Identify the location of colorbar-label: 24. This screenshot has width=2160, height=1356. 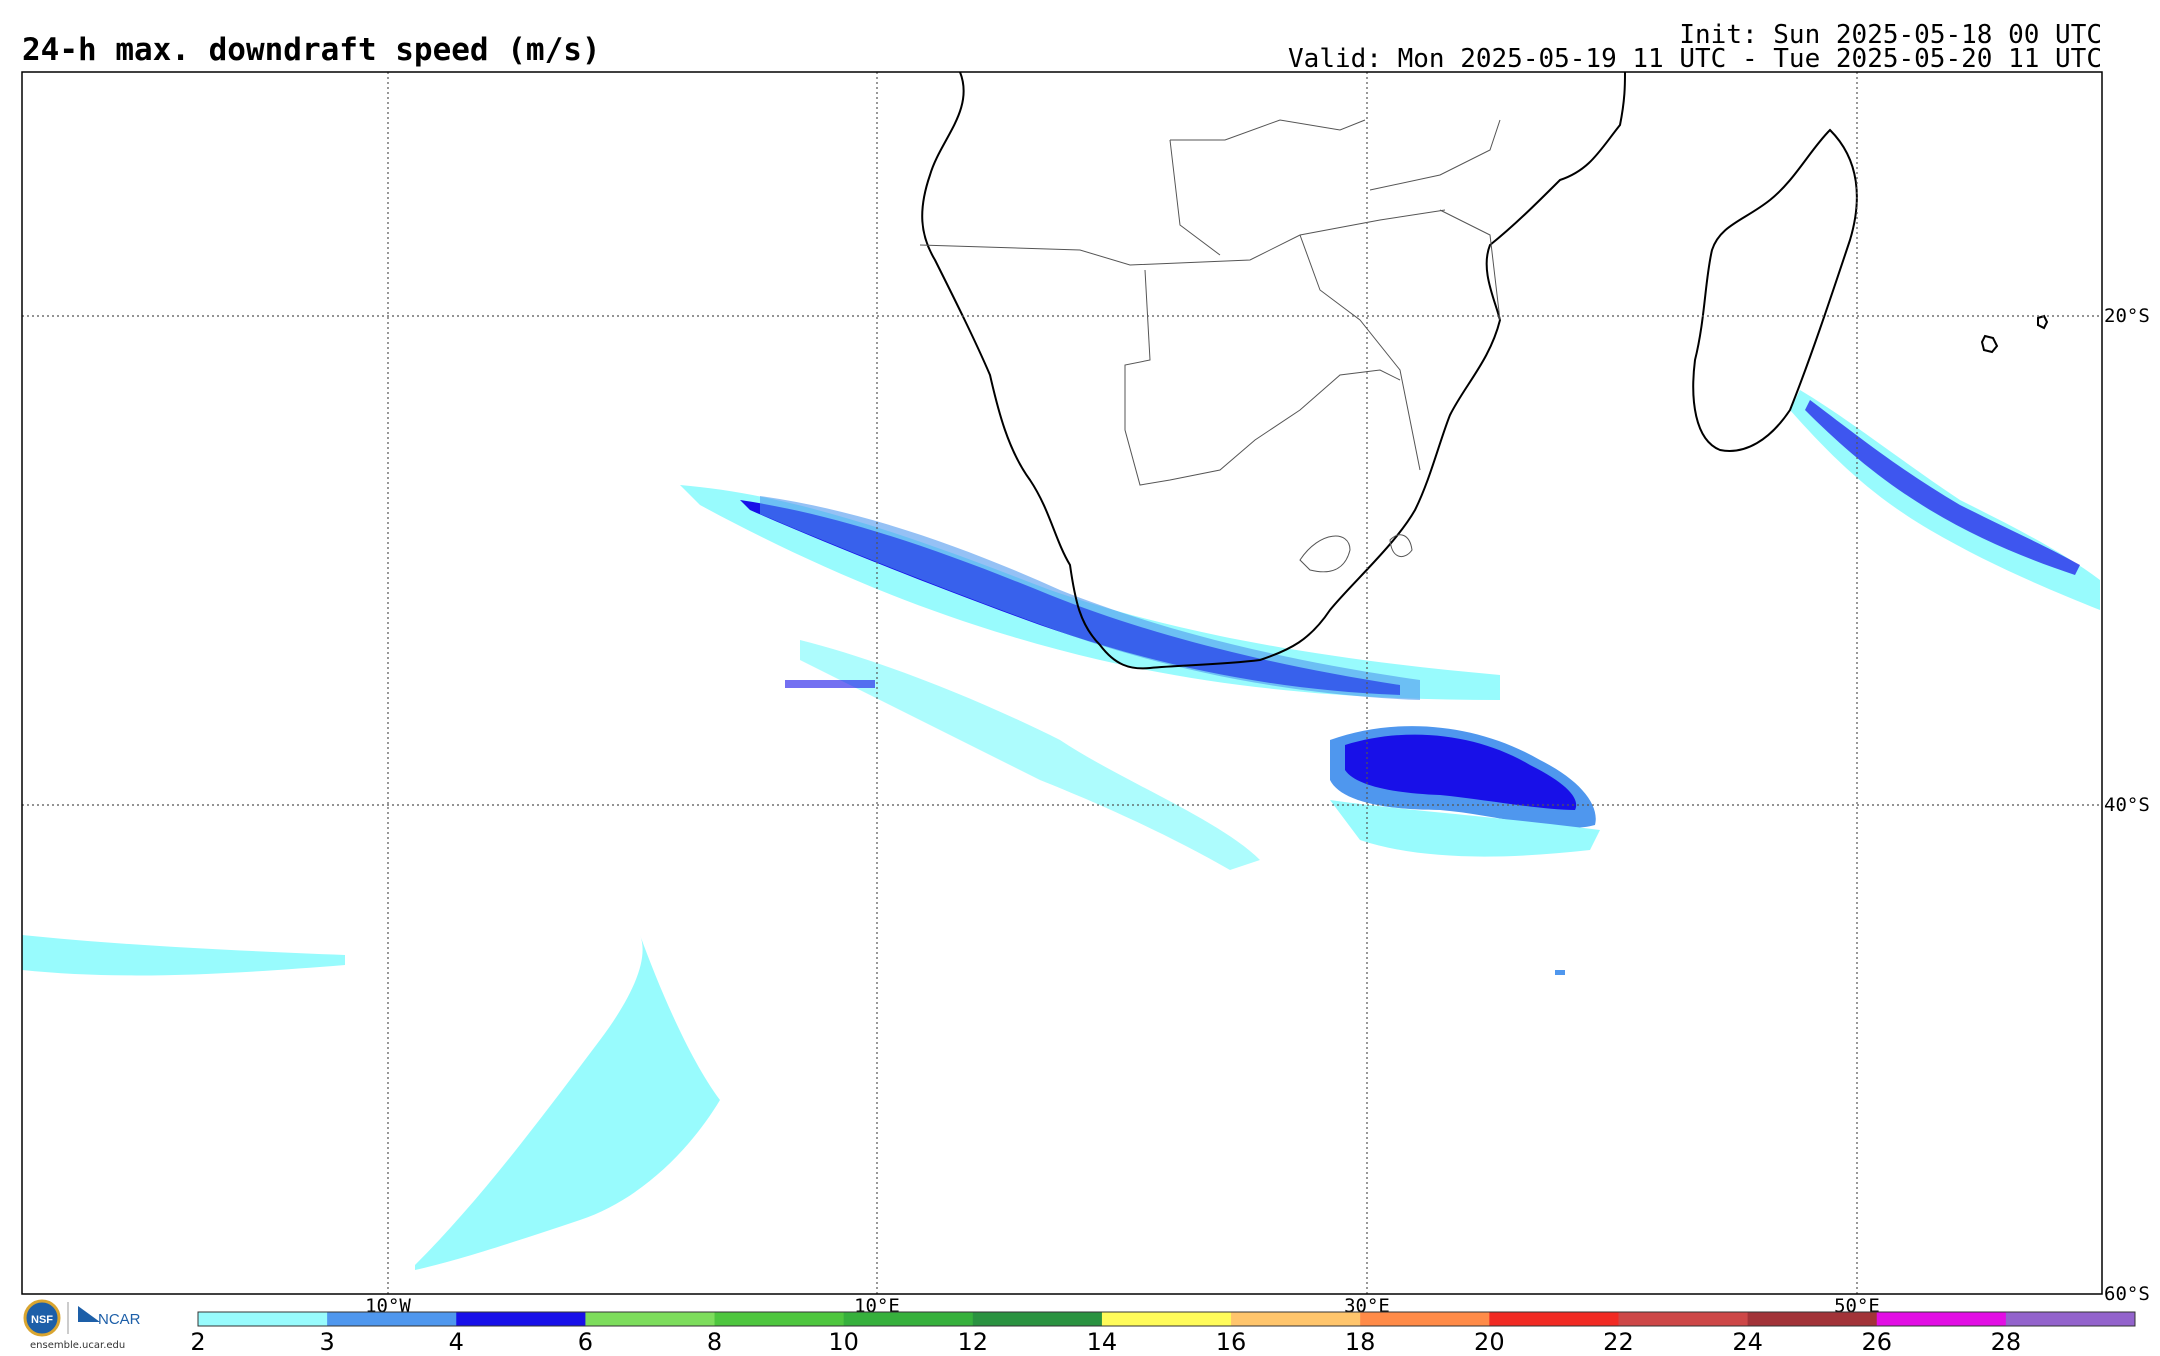
(1747, 1342).